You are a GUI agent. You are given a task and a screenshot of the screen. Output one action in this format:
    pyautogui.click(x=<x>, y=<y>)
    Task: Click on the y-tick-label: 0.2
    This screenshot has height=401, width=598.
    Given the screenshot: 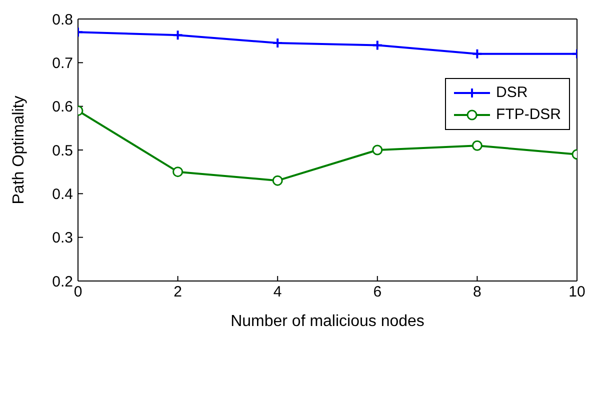 What is the action you would take?
    pyautogui.click(x=62, y=281)
    